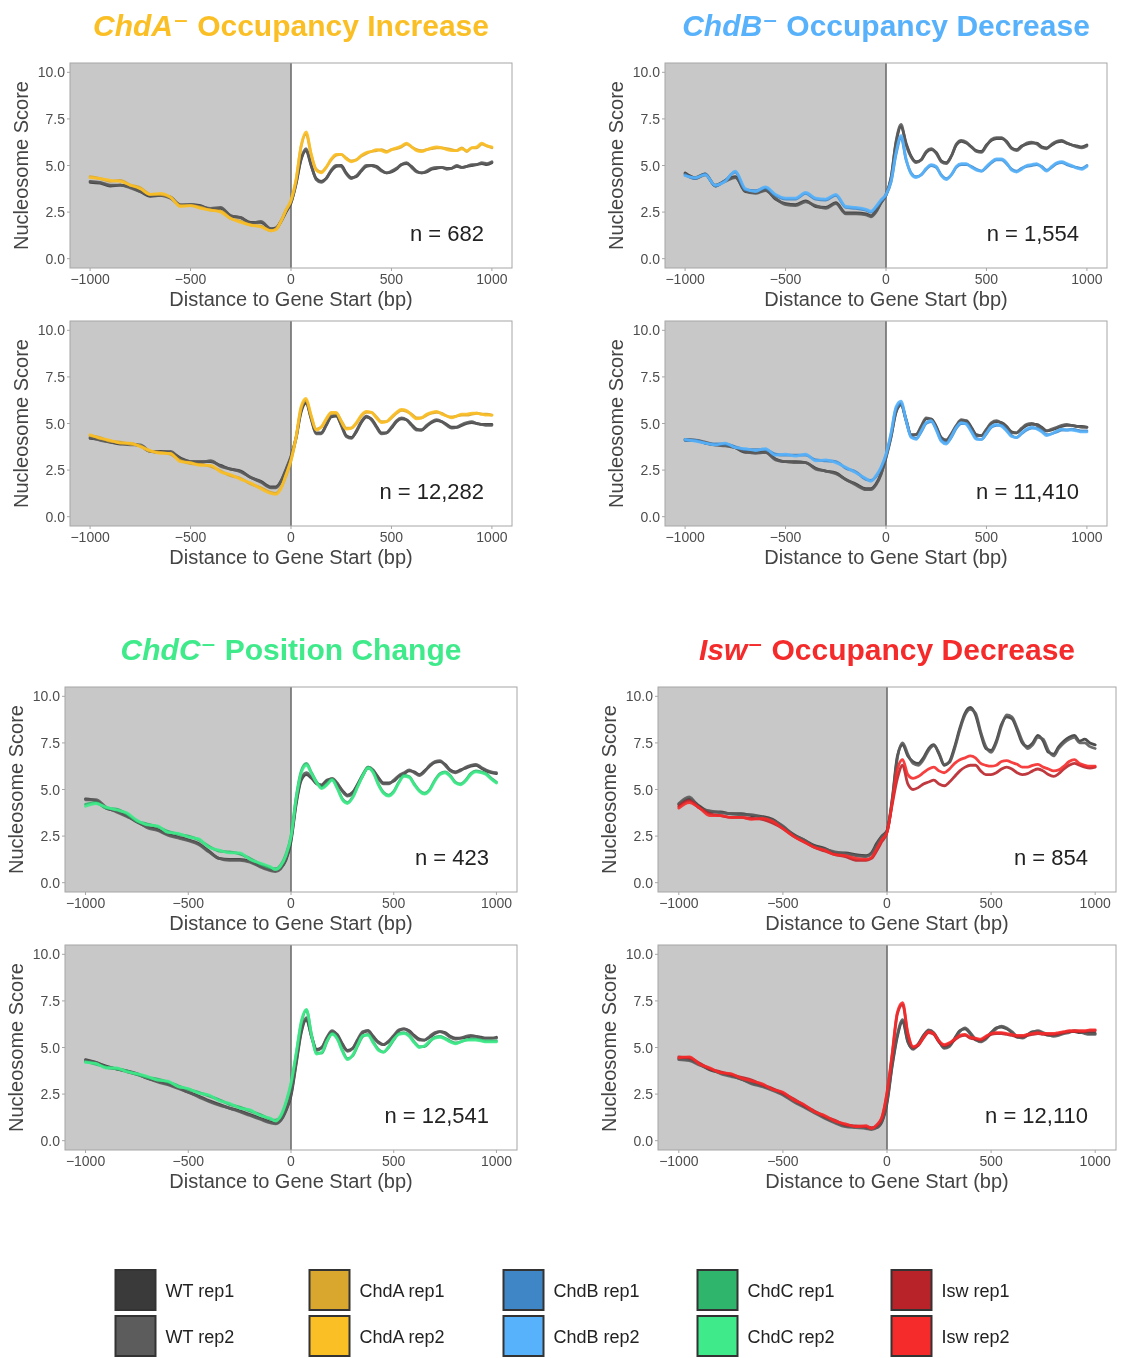  Describe the element at coordinates (402, 1337) in the screenshot. I see `legend-label: ChdA rep2` at that location.